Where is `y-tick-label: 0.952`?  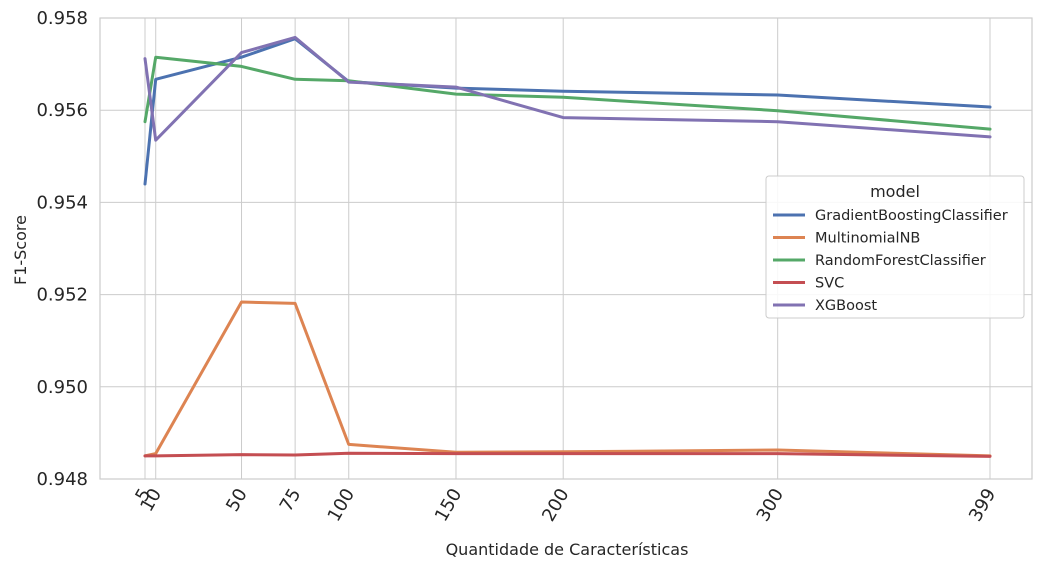 y-tick-label: 0.952 is located at coordinates (62, 295).